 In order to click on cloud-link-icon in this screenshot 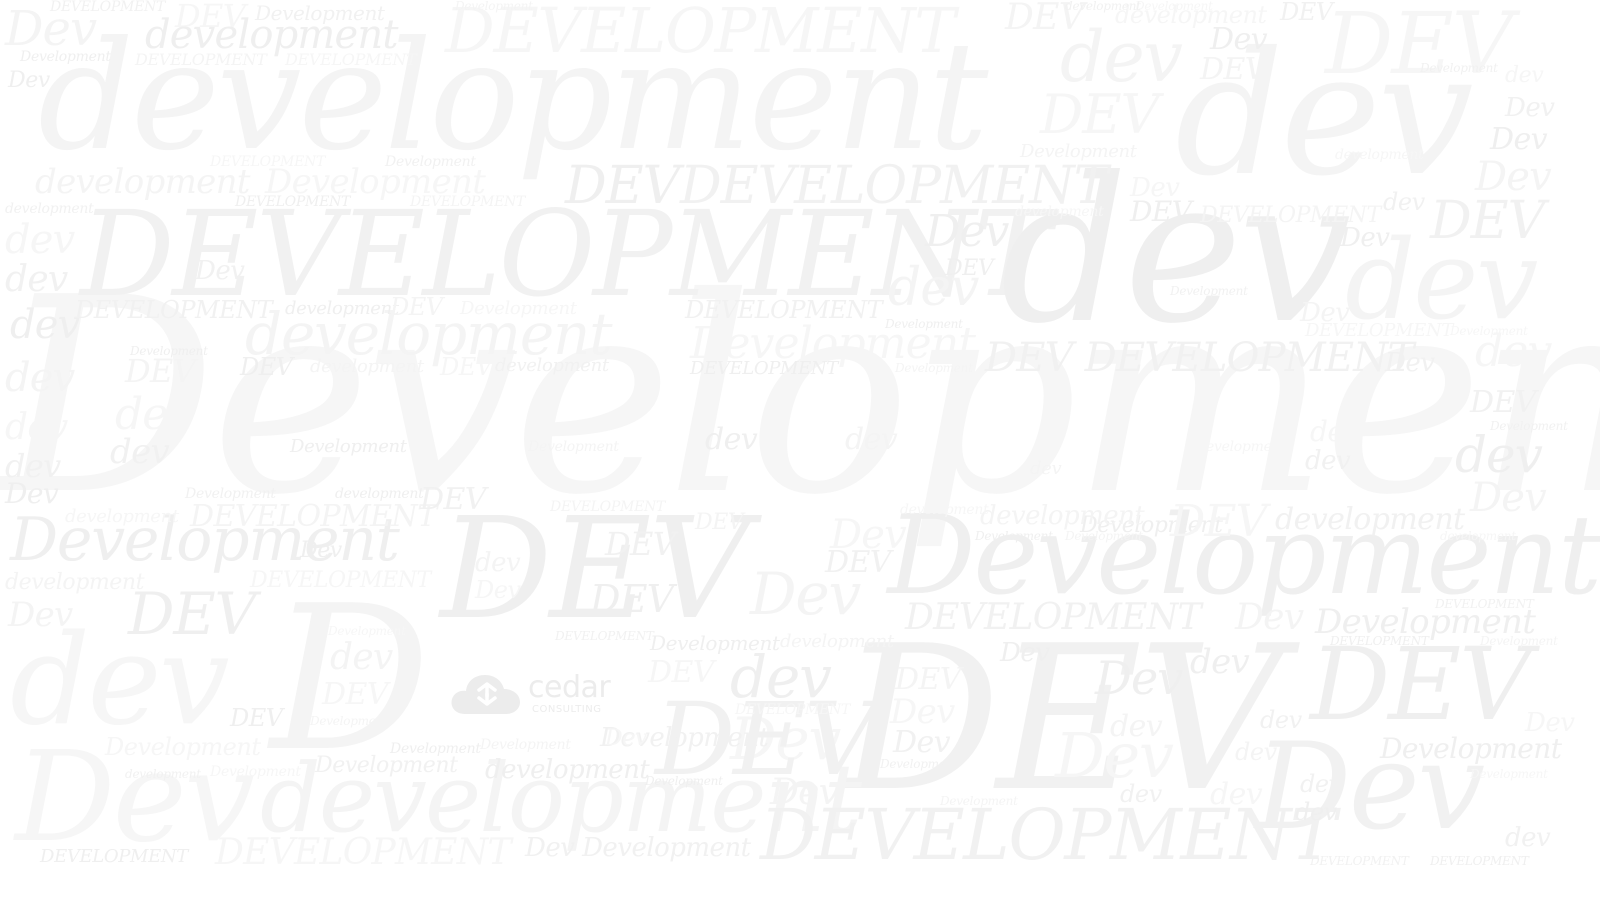, I will do `click(485, 694)`.